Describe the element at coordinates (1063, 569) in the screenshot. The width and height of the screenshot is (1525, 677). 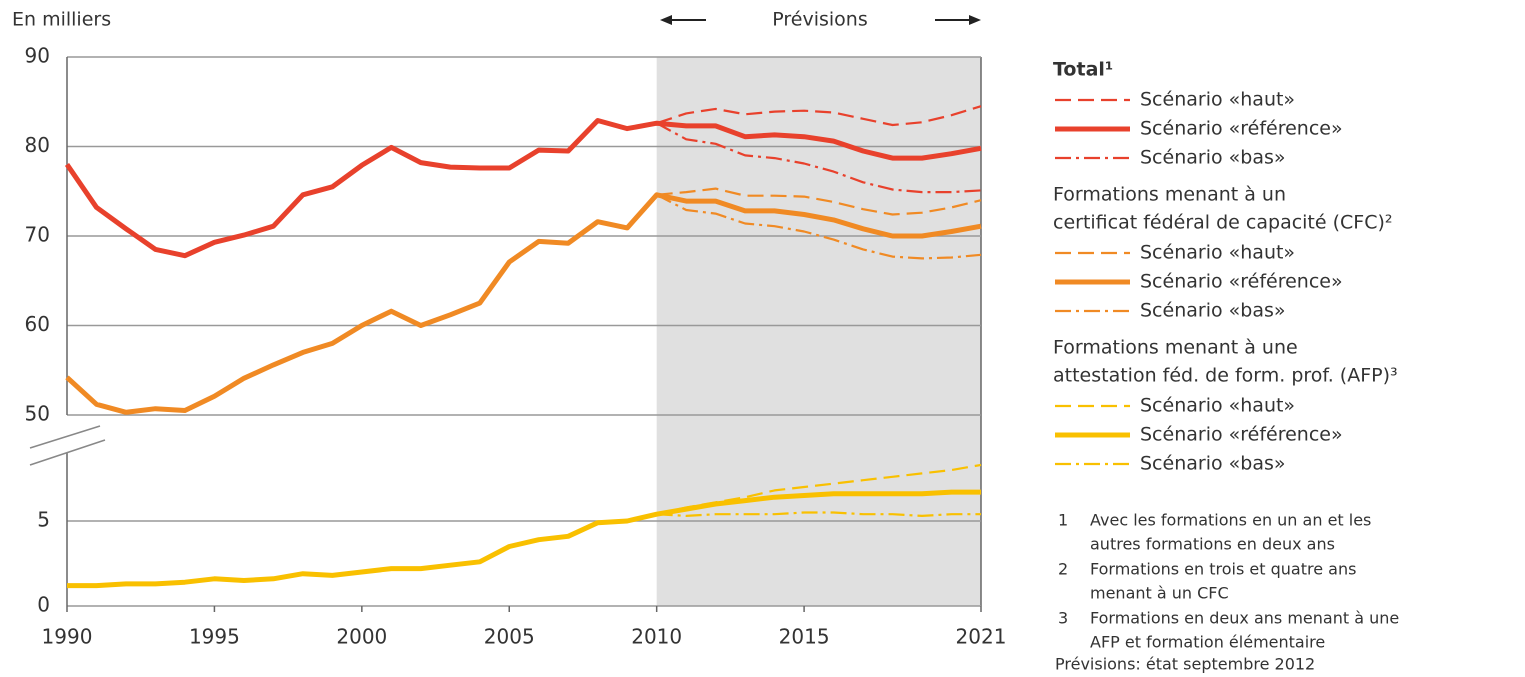
I see `note-mark: 2` at that location.